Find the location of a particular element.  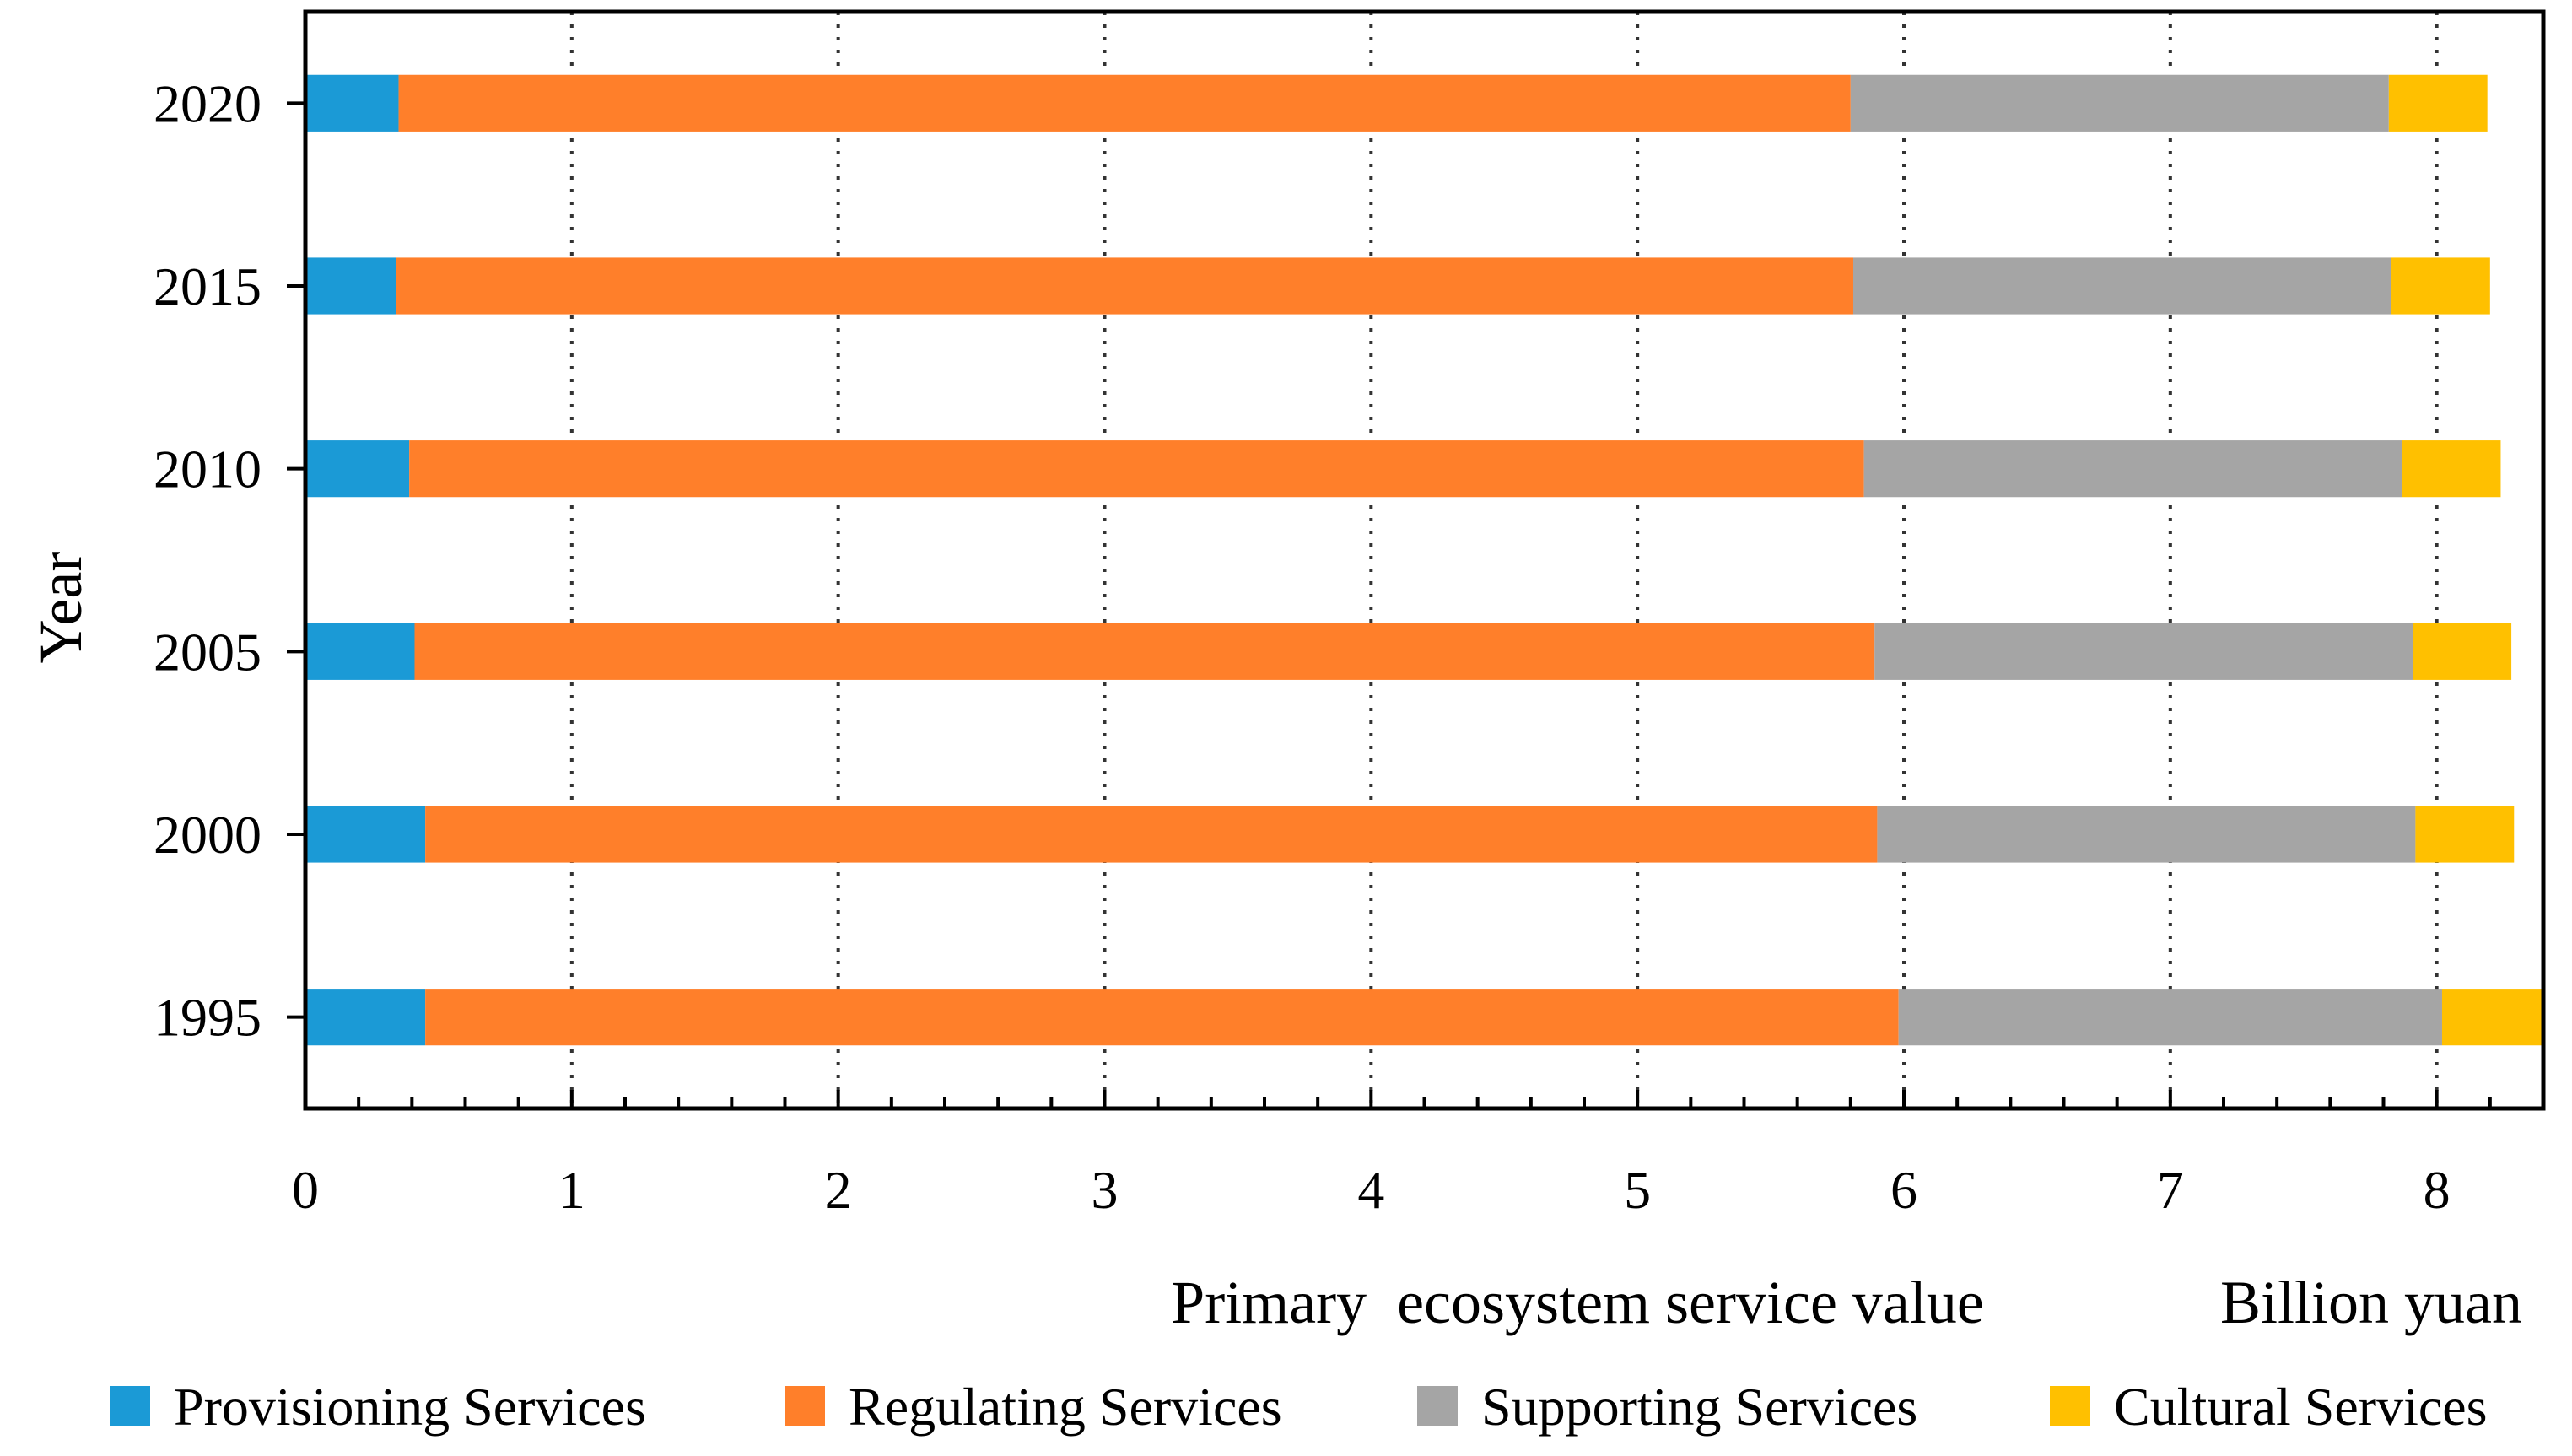

bar-1995-supporting-services is located at coordinates (2170, 1018).